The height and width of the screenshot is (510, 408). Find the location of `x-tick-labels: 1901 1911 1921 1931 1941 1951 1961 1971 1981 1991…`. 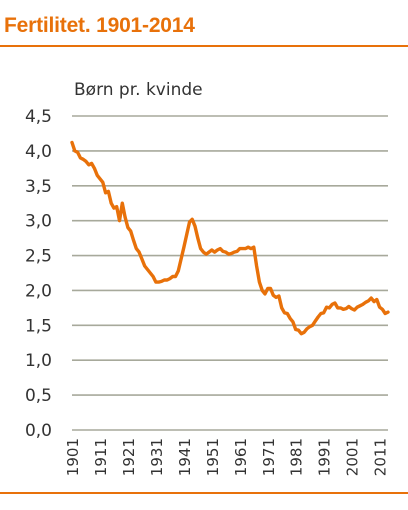

x-tick-labels: 1901 1911 1921 1931 1941 1951 1961 1971 1981 1991… is located at coordinates (227, 457).